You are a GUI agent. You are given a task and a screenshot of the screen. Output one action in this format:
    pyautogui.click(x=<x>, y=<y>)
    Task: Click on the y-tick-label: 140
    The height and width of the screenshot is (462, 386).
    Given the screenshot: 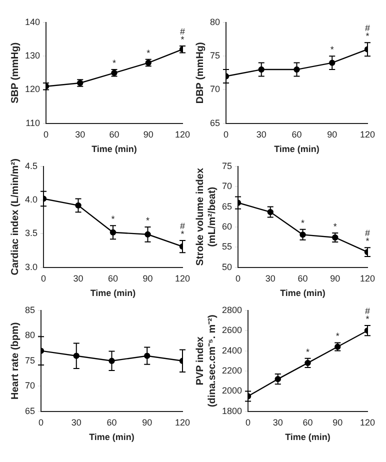 What is the action you would take?
    pyautogui.click(x=32, y=21)
    